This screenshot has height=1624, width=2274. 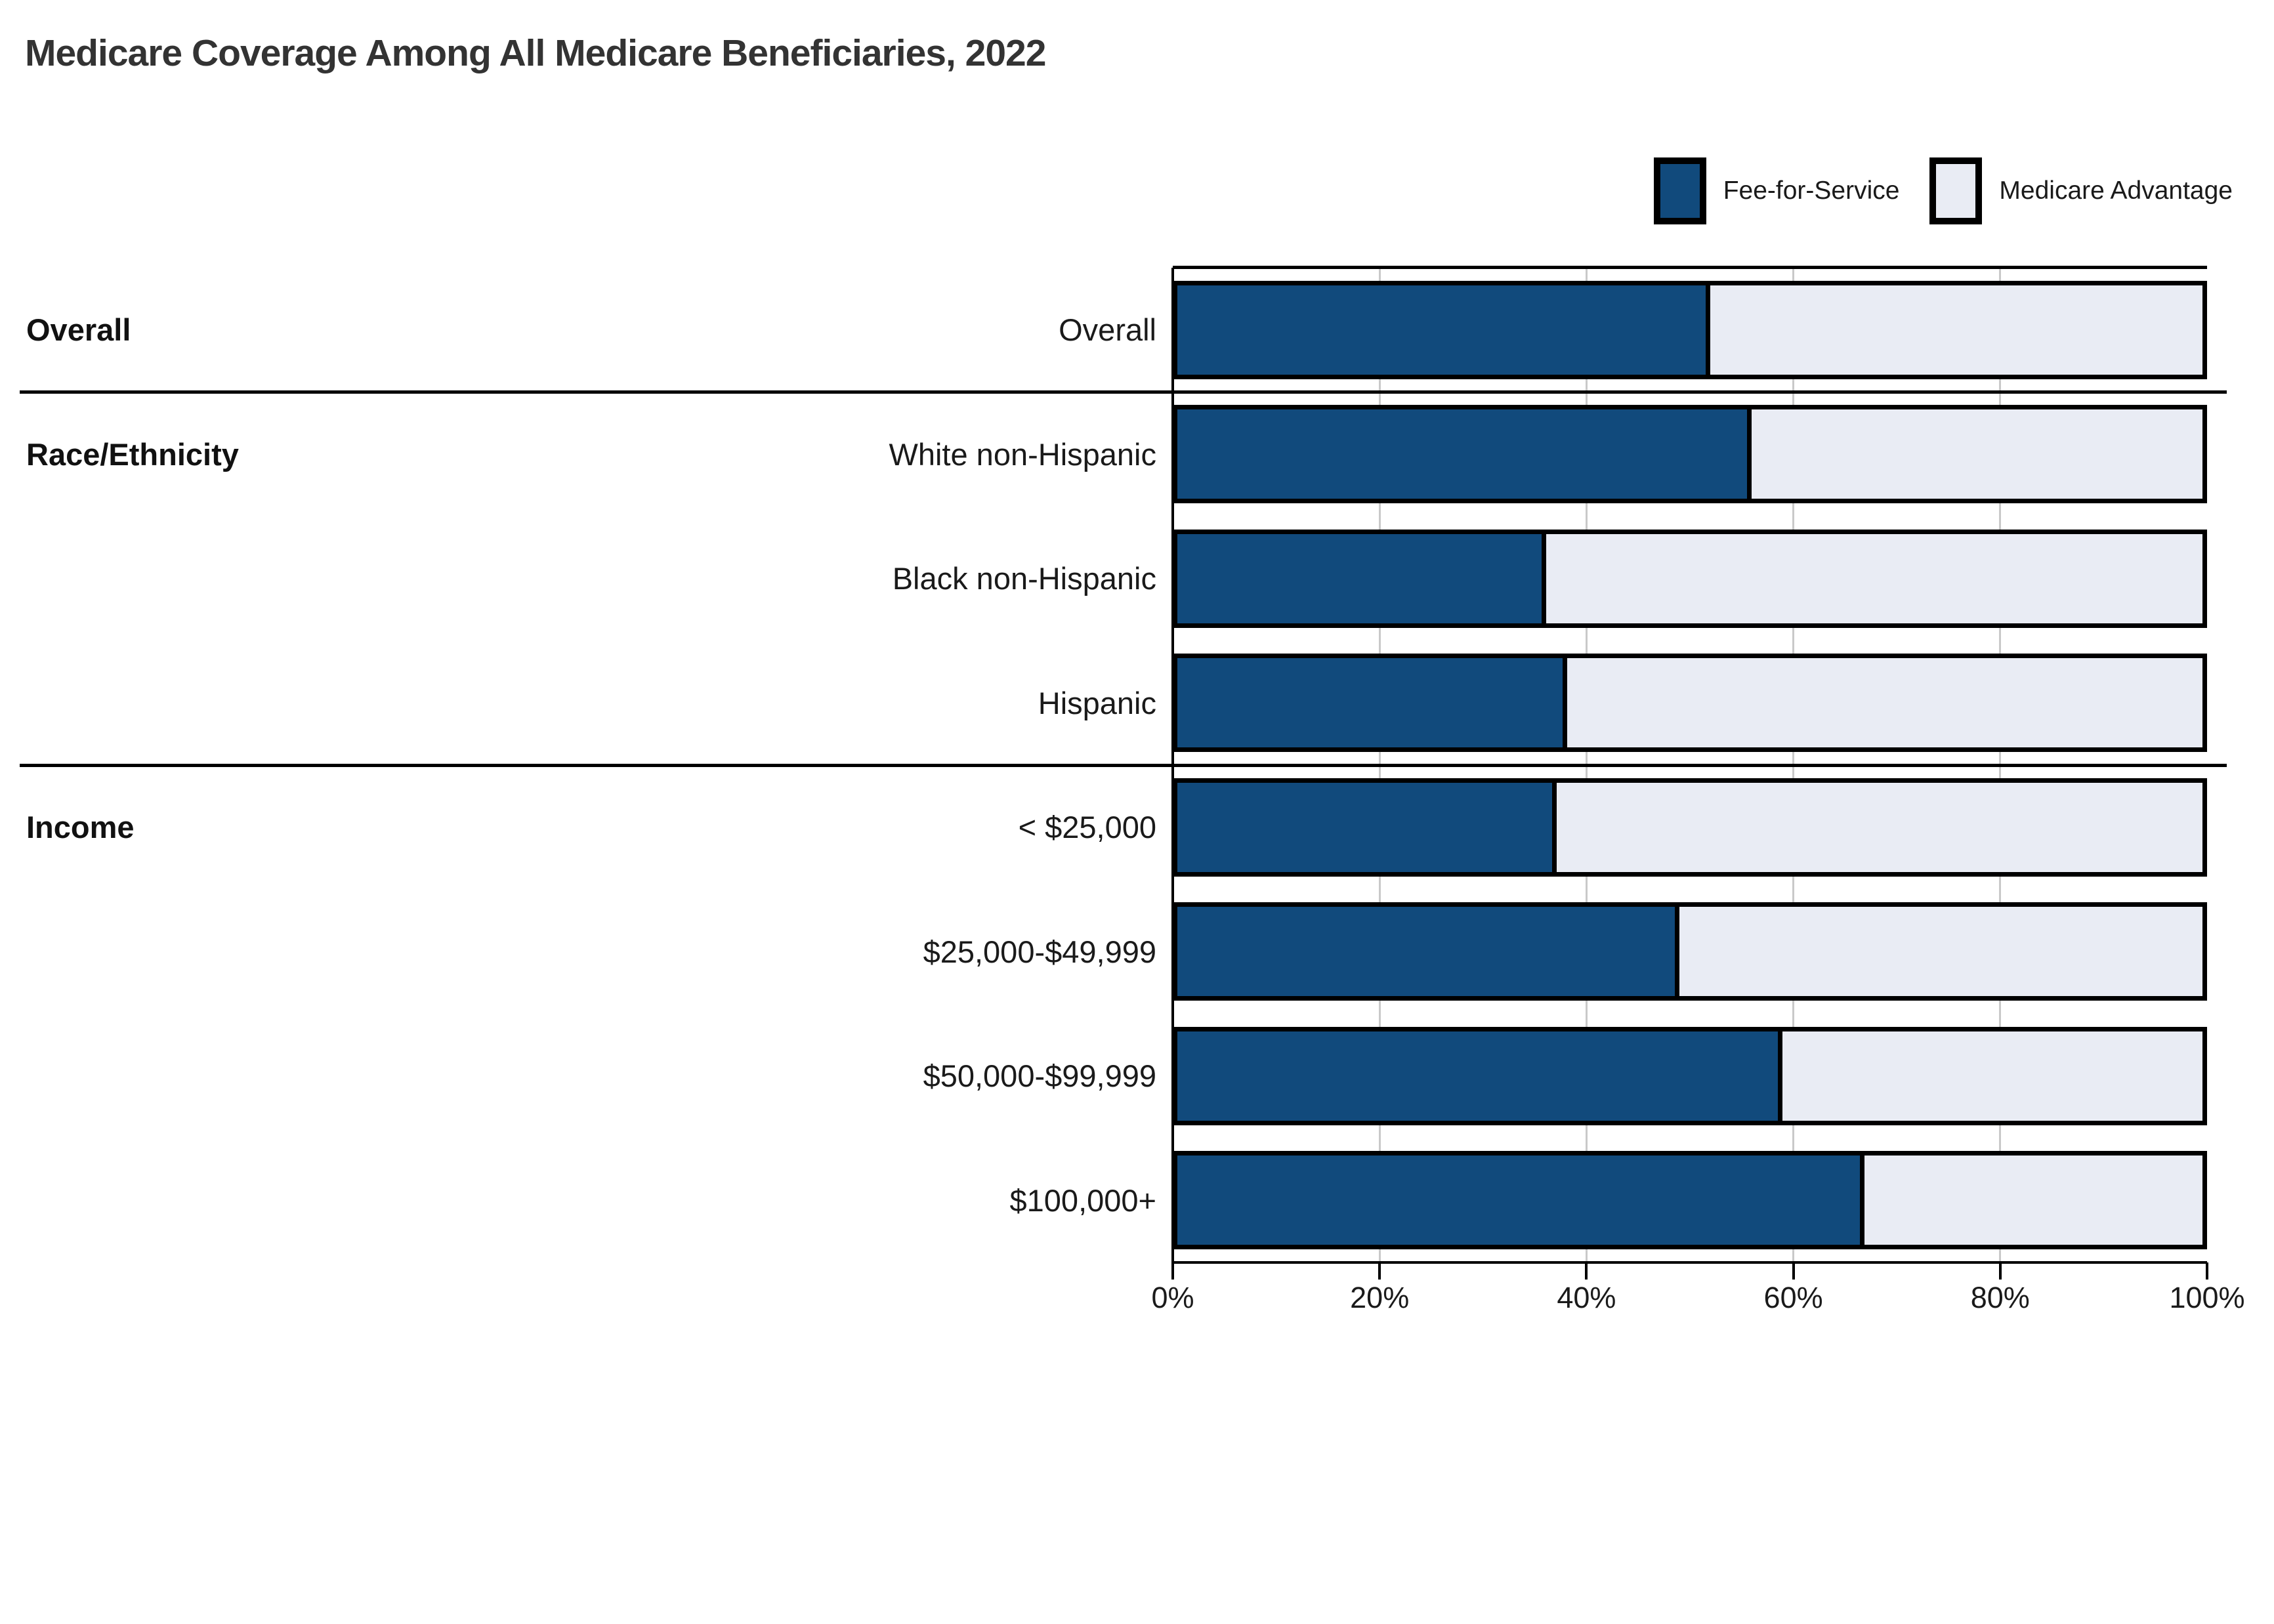 I want to click on x-axis-tick-label: 60%, so click(x=1793, y=1297).